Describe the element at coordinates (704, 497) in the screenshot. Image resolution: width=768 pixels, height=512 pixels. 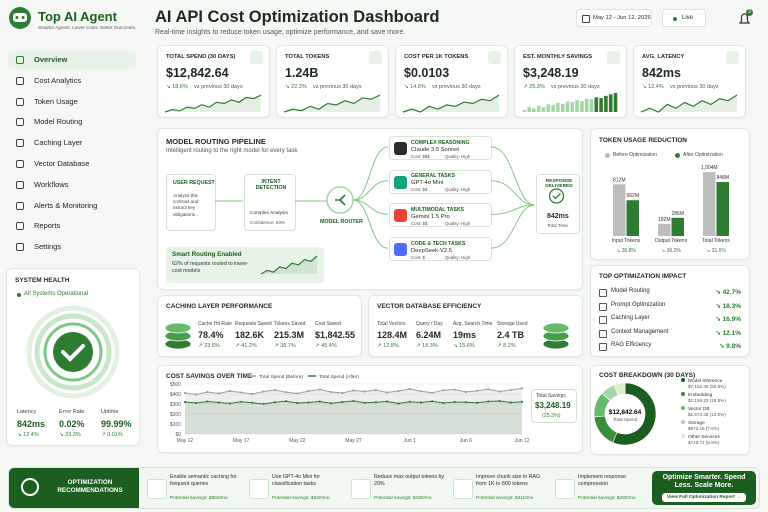
I see `cta-button: View Full Optimization Report →` at that location.